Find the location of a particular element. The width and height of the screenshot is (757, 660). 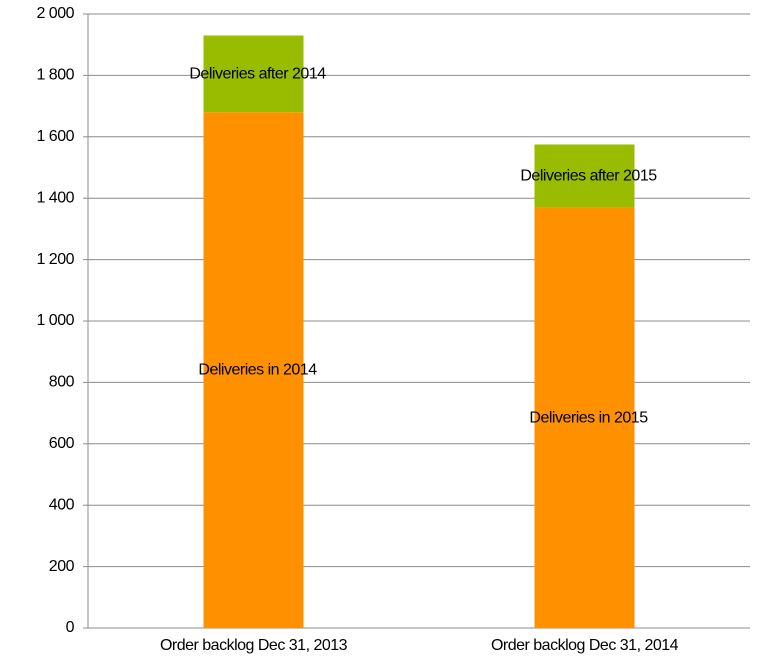

y-tick-label: 600 is located at coordinates (62, 443).